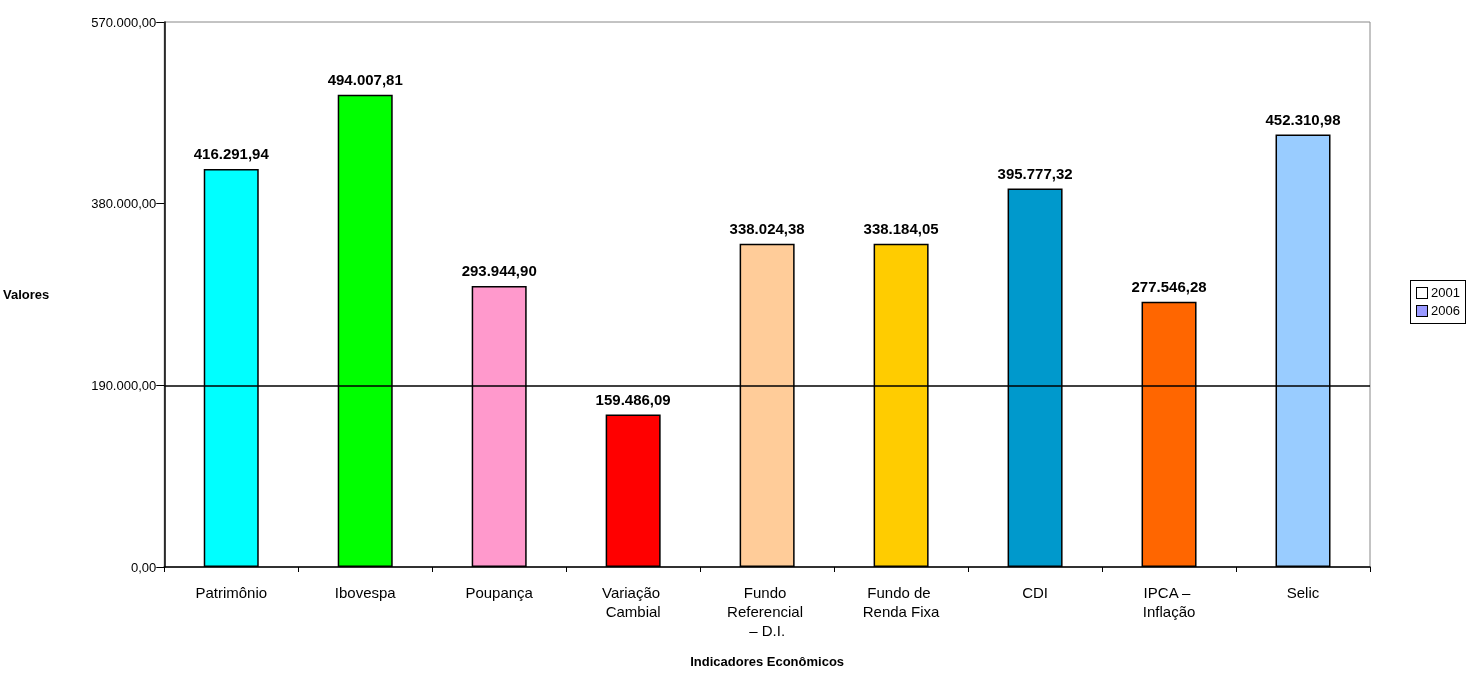 The image size is (1469, 679). I want to click on data-label: 452.310,98, so click(1303, 119).